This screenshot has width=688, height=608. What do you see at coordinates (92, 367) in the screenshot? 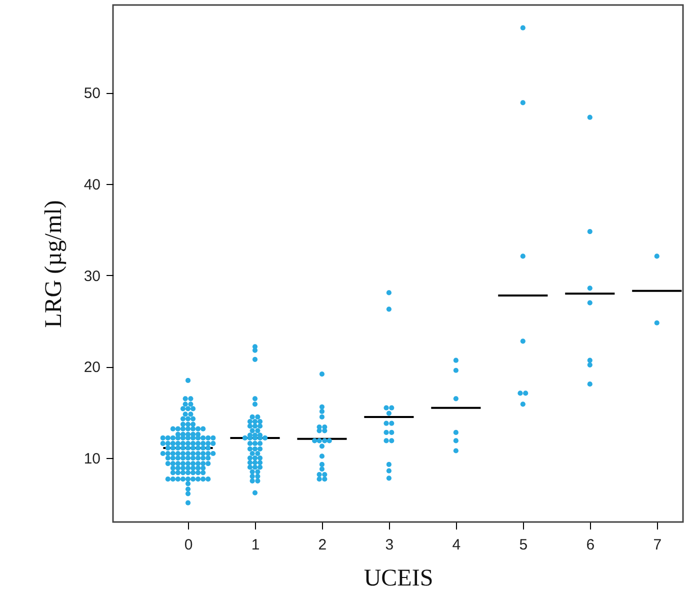
I see `y-tick-label: 20` at bounding box center [92, 367].